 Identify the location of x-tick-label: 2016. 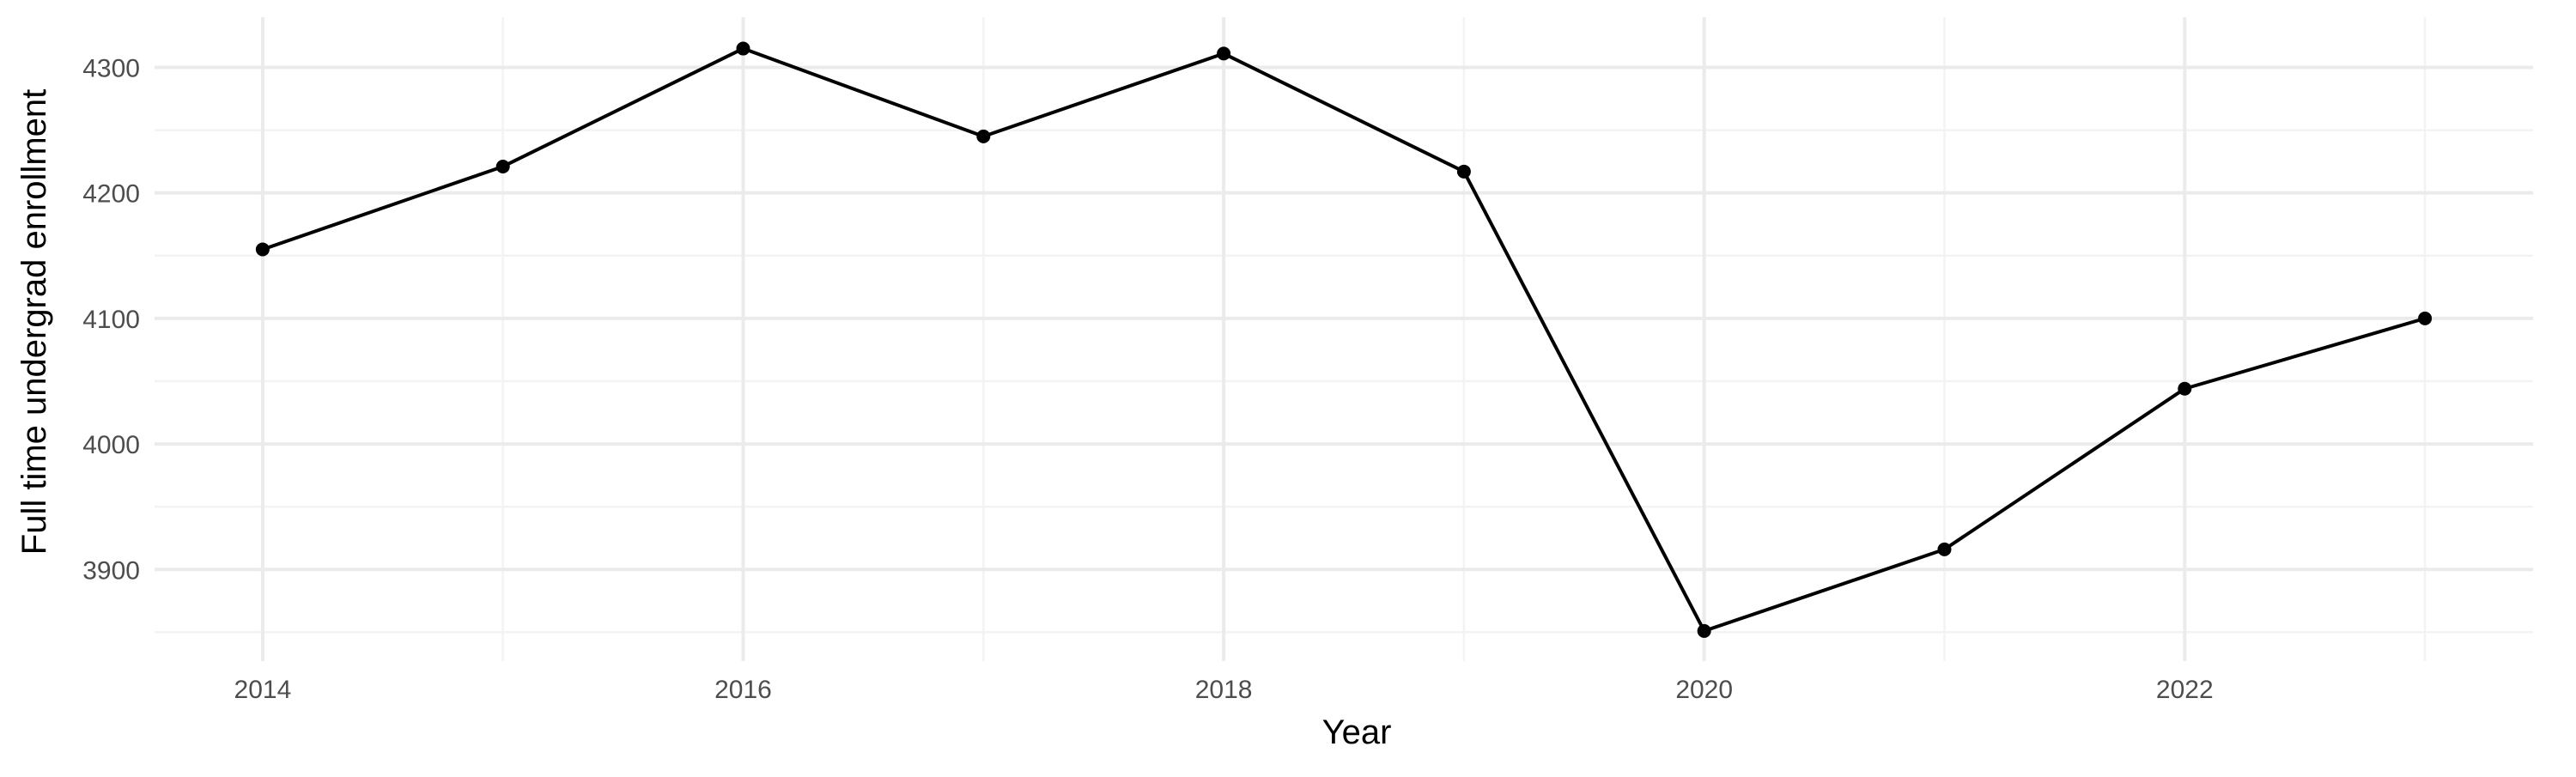
(743, 690).